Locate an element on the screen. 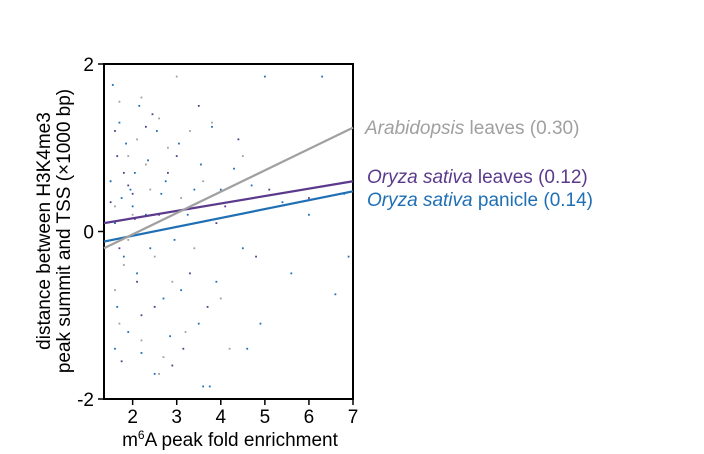  series-label-oryza-panicle: Oryza sativa panicle (0.14) is located at coordinates (480, 200).